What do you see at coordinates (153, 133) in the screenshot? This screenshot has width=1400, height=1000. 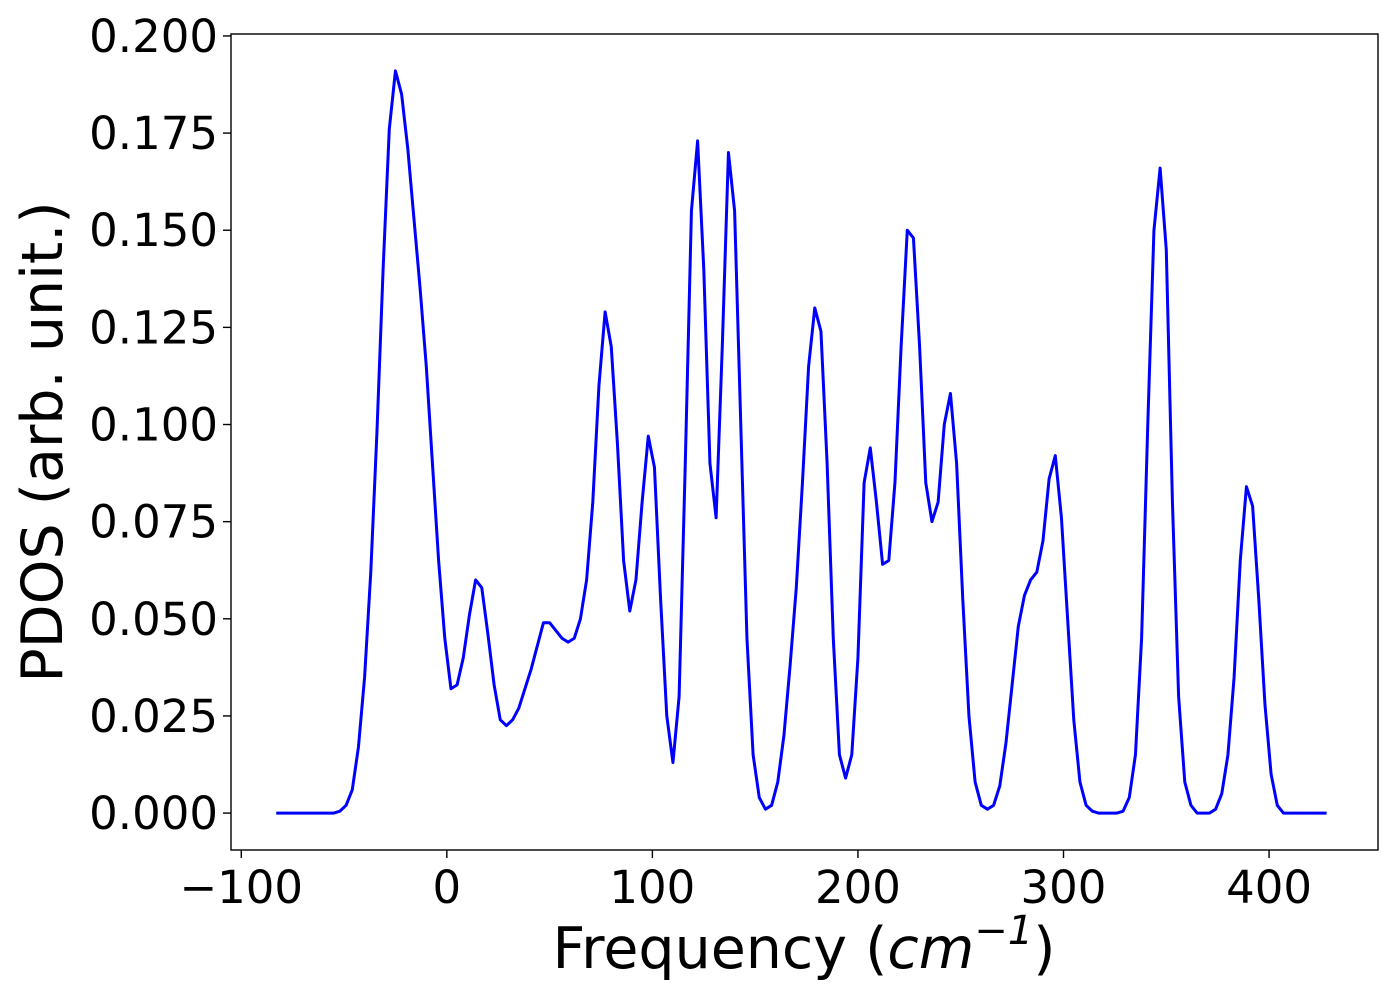 I see `y-tick-label: 0.175` at bounding box center [153, 133].